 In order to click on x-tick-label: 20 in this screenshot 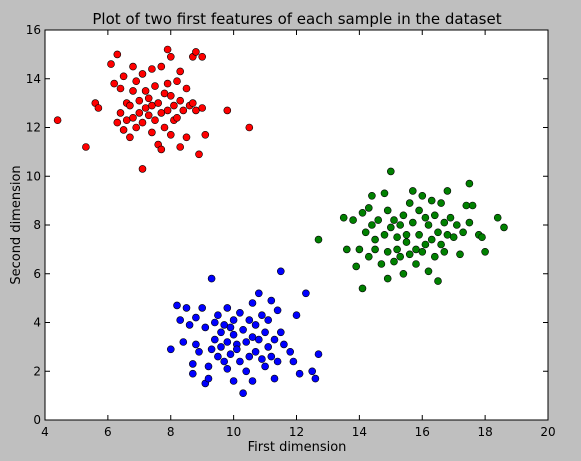, I will do `click(547, 432)`.